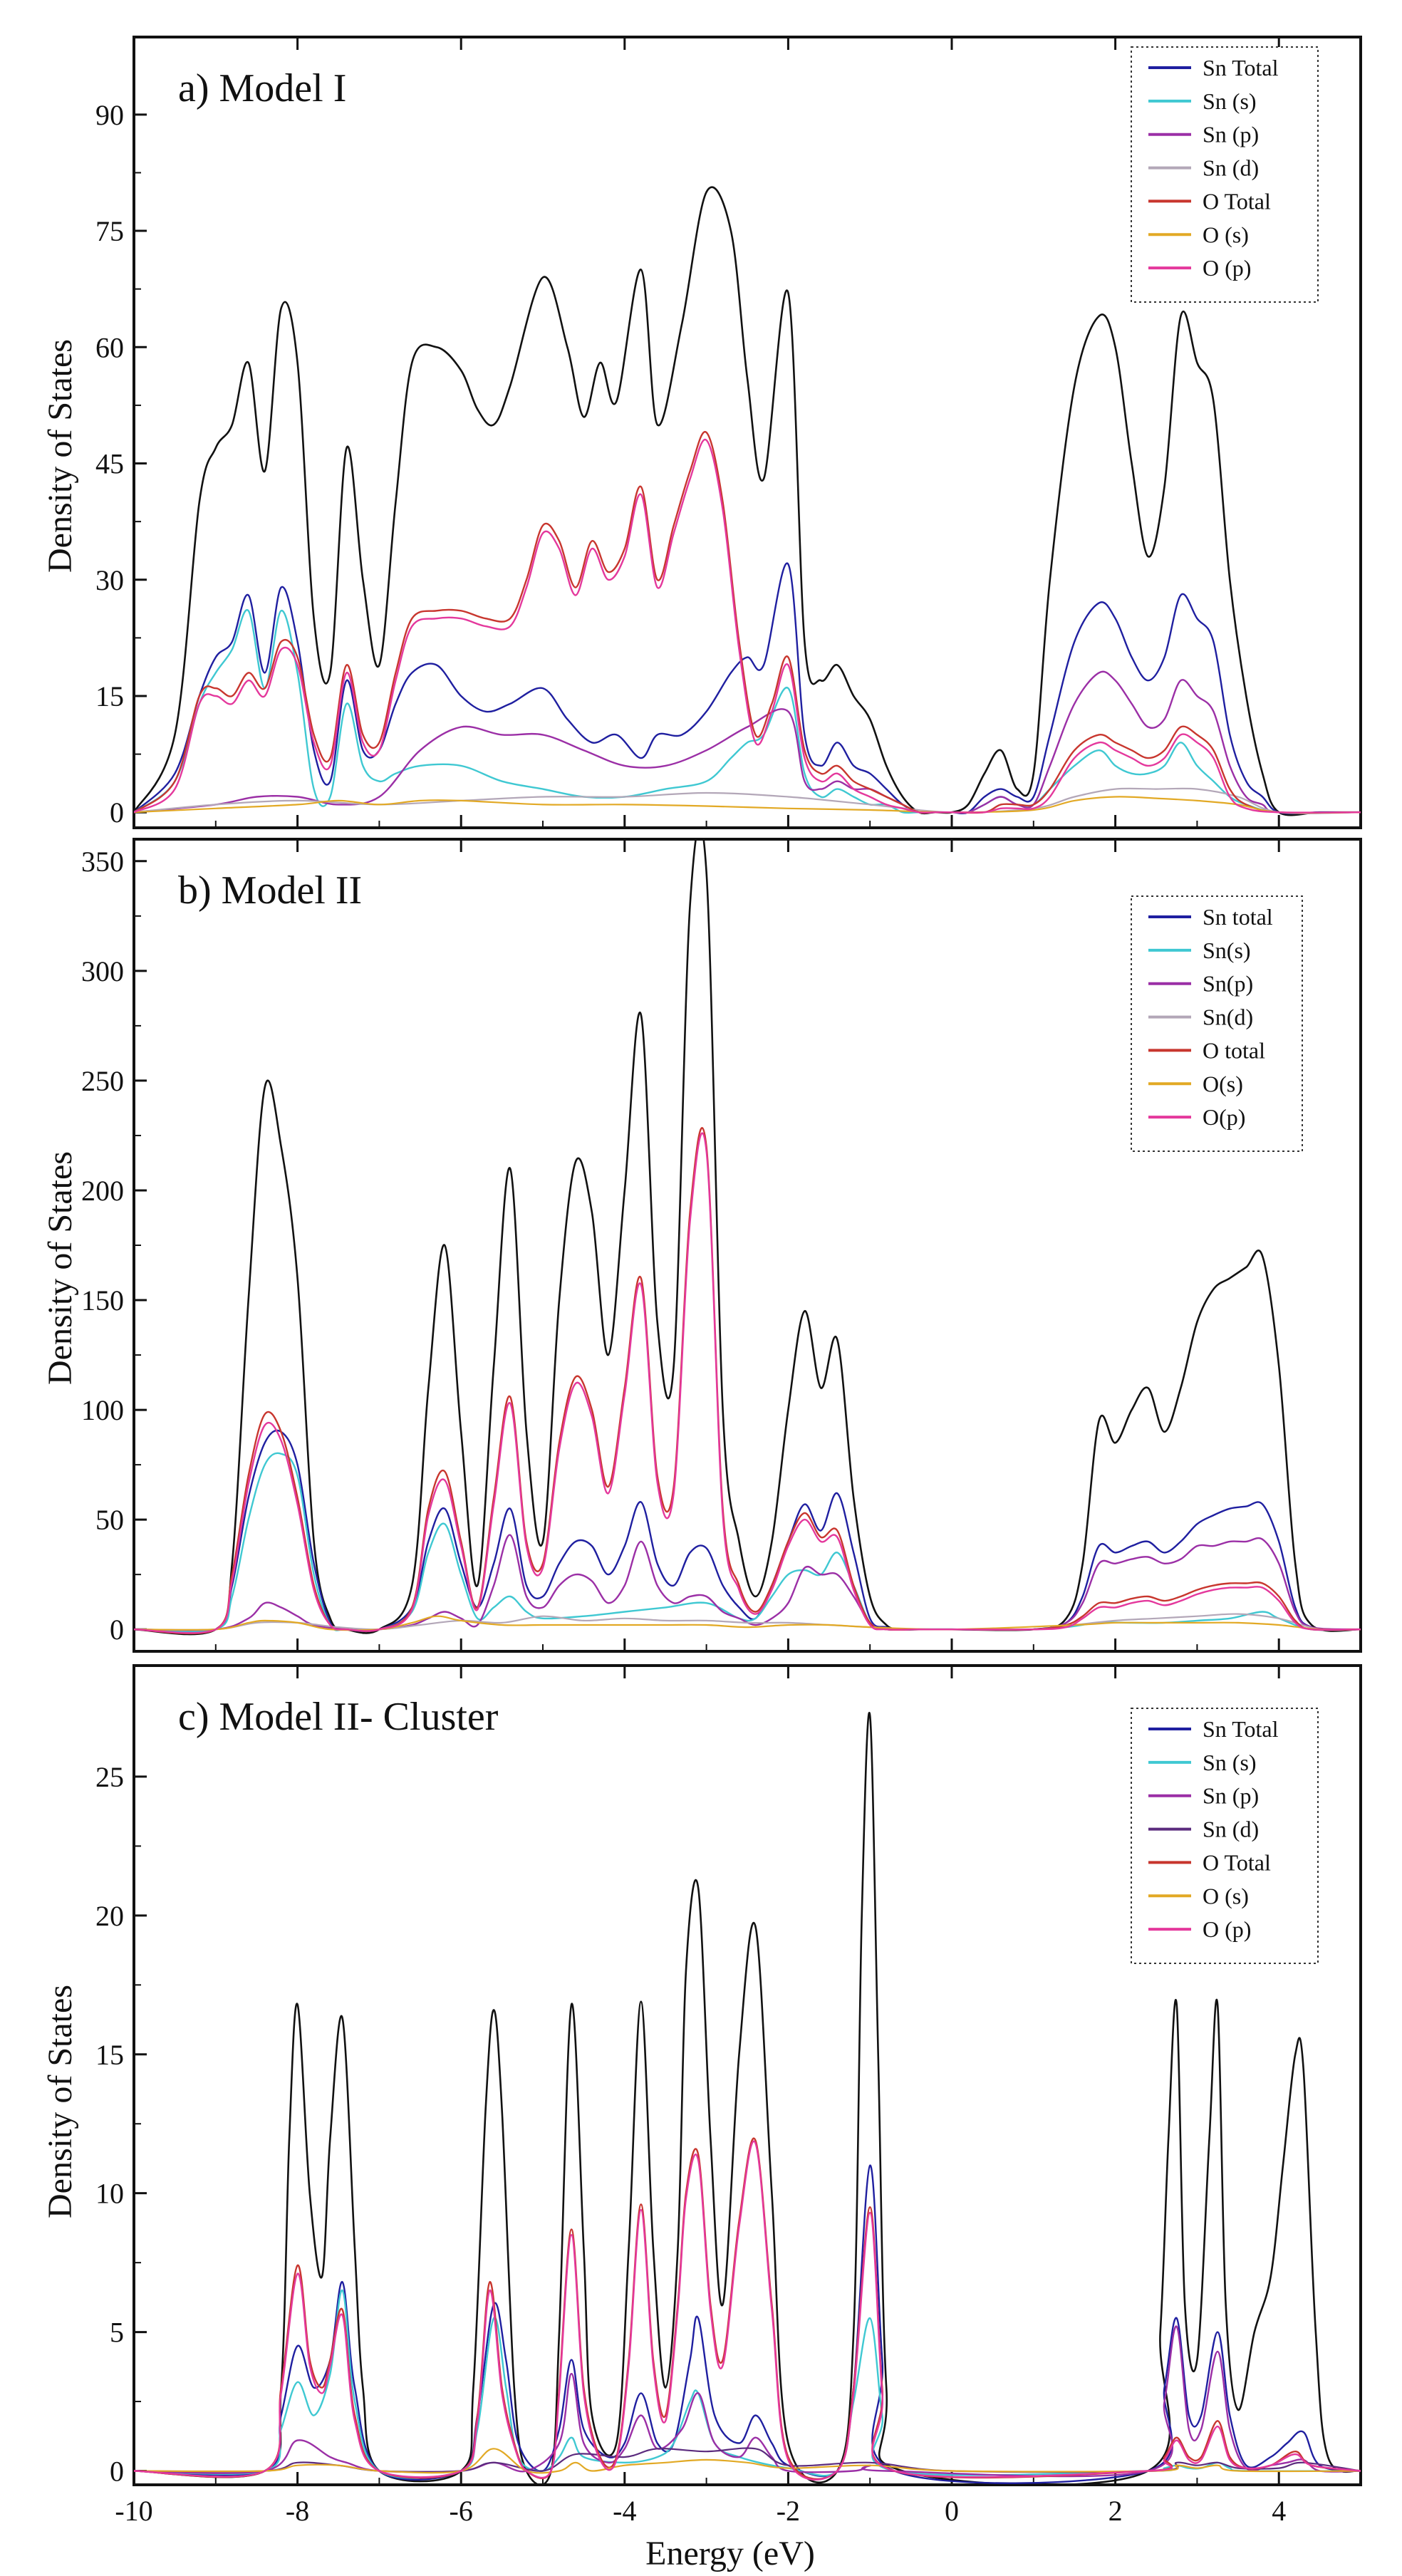 Image resolution: width=1402 pixels, height=2576 pixels. What do you see at coordinates (133, 2511) in the screenshot?
I see `panel-c-xtick-label: -10` at bounding box center [133, 2511].